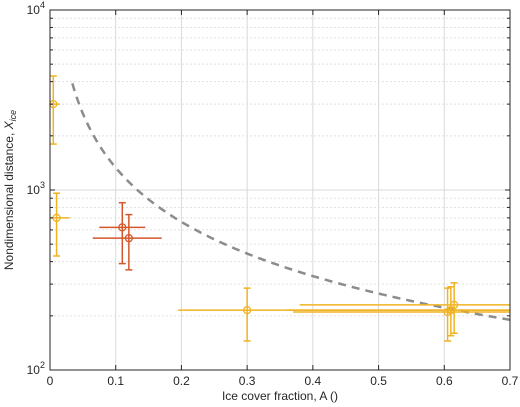 Image resolution: width=520 pixels, height=407 pixels. What do you see at coordinates (42, 365) in the screenshot?
I see `y-tick-label-exponent: 2` at bounding box center [42, 365].